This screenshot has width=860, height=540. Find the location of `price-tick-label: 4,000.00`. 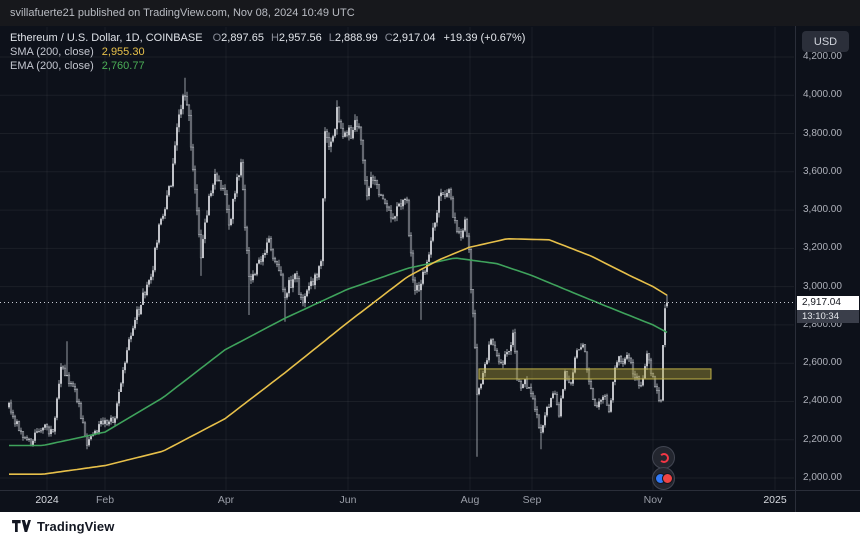

price-tick-label: 4,000.00 is located at coordinates (822, 95).